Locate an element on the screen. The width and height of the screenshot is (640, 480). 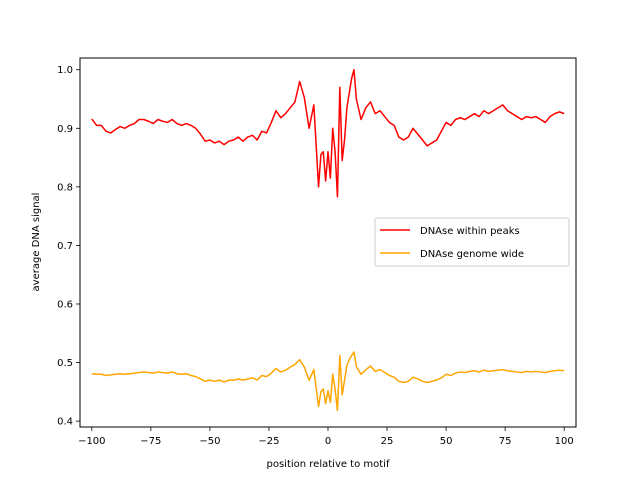
x-axis-label: position relative to motif is located at coordinates (328, 464).